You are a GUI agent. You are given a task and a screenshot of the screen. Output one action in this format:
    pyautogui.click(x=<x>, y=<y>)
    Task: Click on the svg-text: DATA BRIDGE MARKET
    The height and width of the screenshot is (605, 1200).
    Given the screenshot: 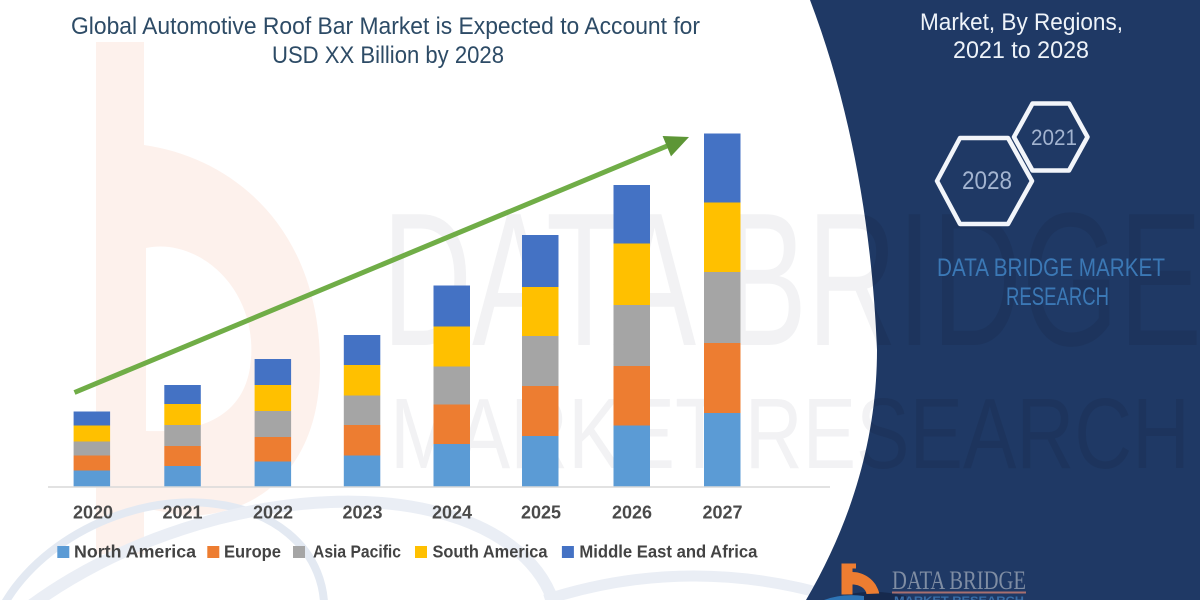 What is the action you would take?
    pyautogui.click(x=1051, y=268)
    